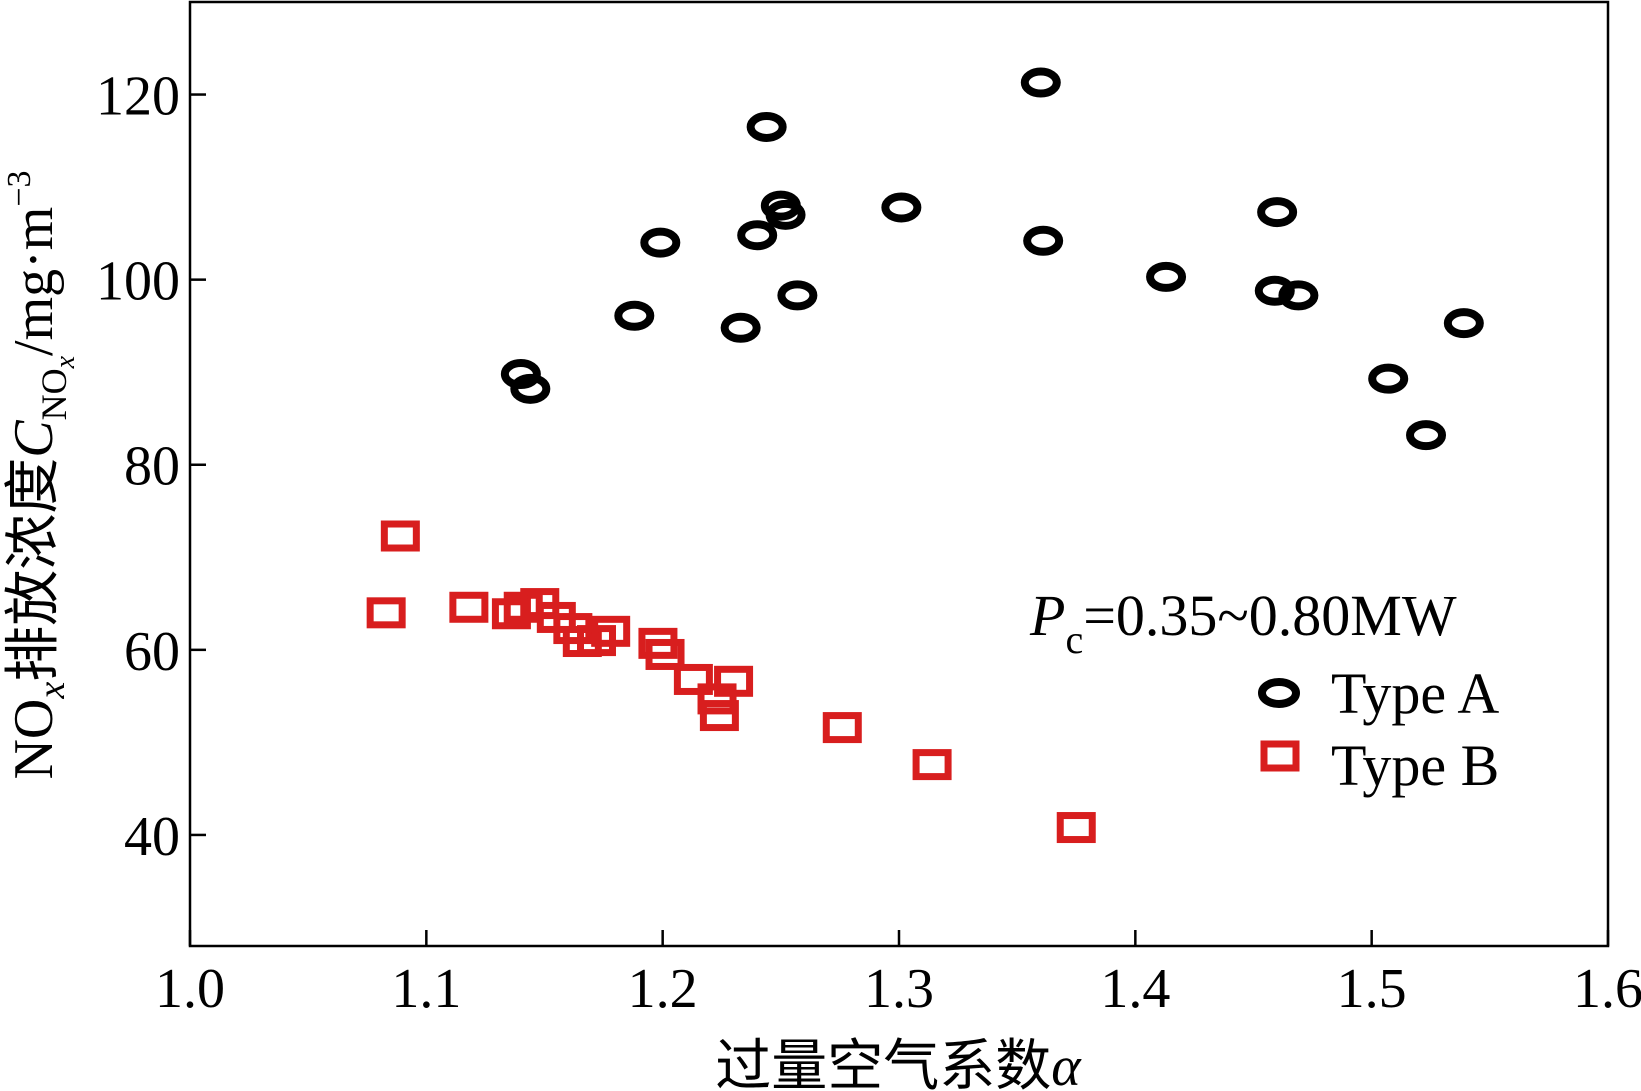 The height and width of the screenshot is (1091, 1641). What do you see at coordinates (1074, 639) in the screenshot?
I see `annotation-sub: c` at bounding box center [1074, 639].